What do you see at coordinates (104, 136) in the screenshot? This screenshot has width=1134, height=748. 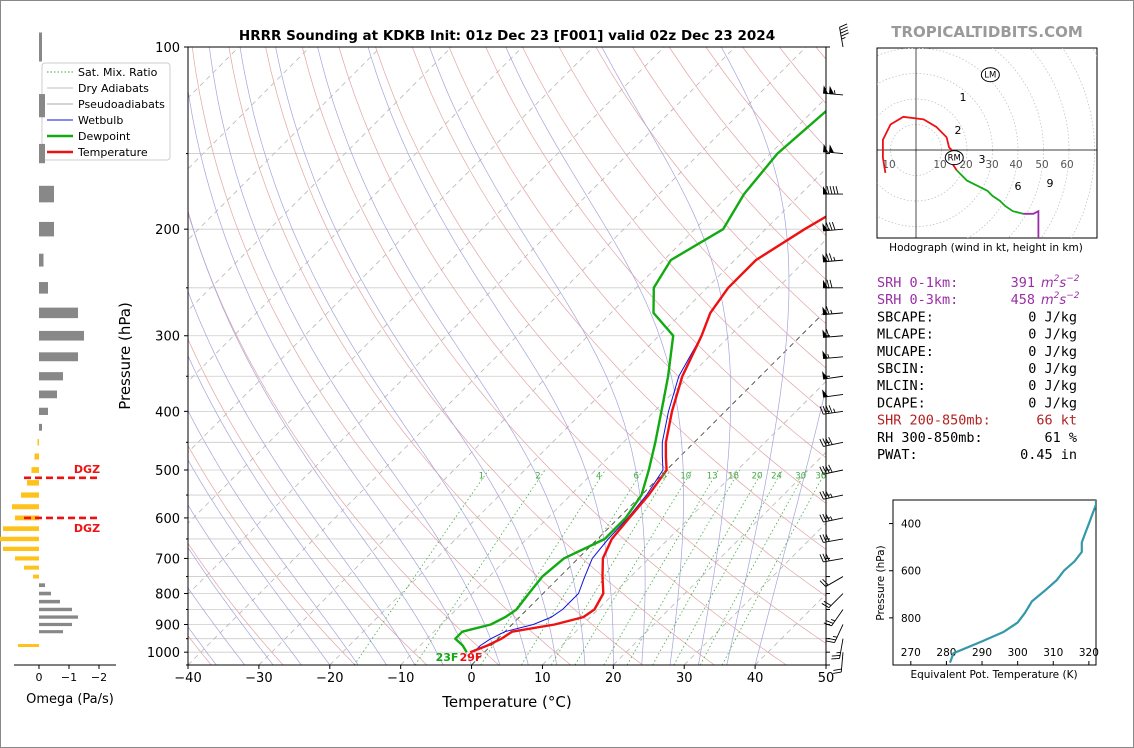 I see `legend-entry: Dewpoint` at bounding box center [104, 136].